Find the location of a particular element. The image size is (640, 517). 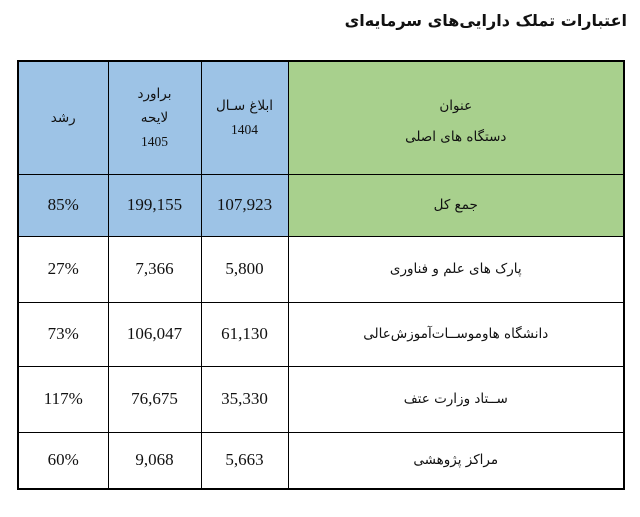

header-1405-label1: براورد is located at coordinates (154, 93).